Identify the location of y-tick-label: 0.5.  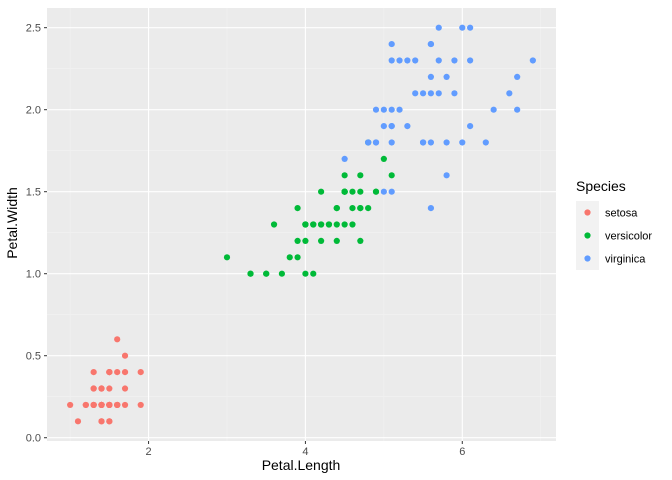
(33, 357).